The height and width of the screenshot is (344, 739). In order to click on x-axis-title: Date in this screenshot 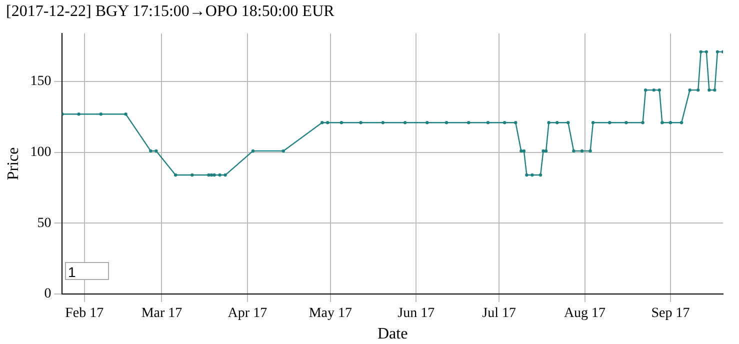, I will do `click(393, 334)`.